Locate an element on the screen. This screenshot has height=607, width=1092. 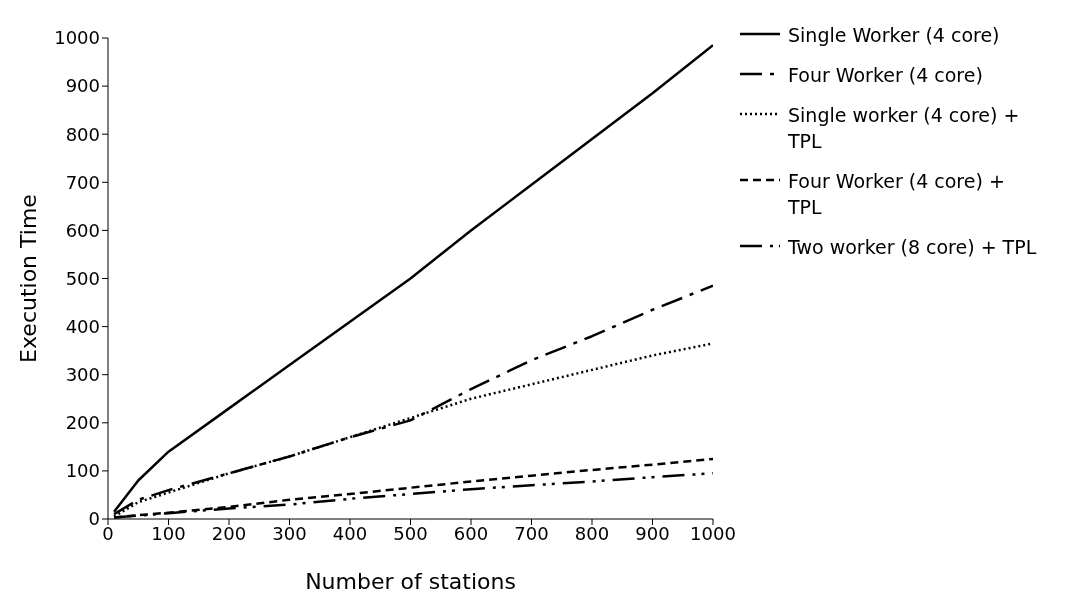
x-tick-label: 1000 is located at coordinates (713, 533).